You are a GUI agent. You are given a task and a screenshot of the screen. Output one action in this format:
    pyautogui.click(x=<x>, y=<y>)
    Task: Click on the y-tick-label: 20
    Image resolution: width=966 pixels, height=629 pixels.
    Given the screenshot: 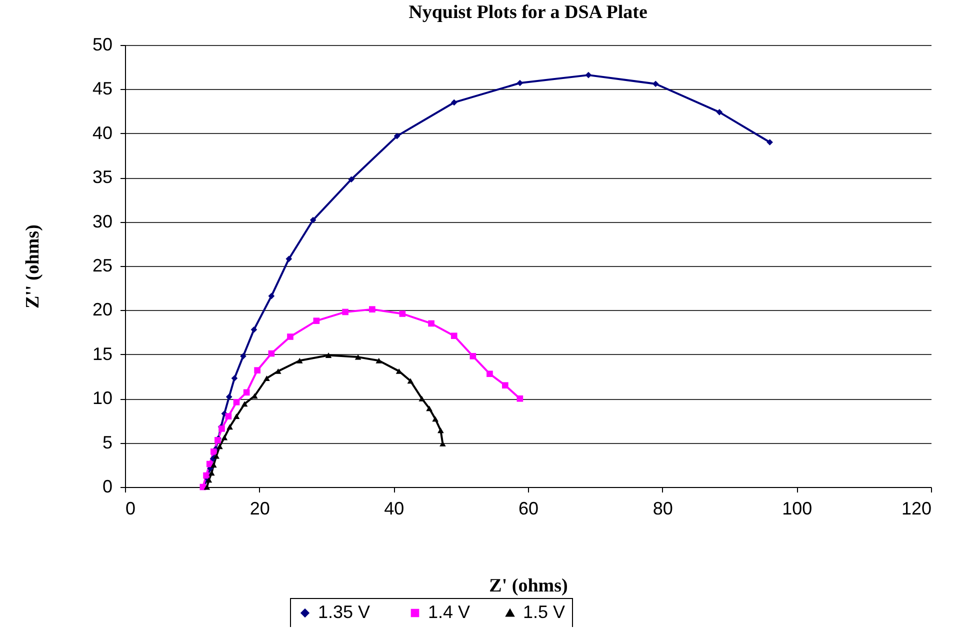 What is the action you would take?
    pyautogui.click(x=102, y=310)
    